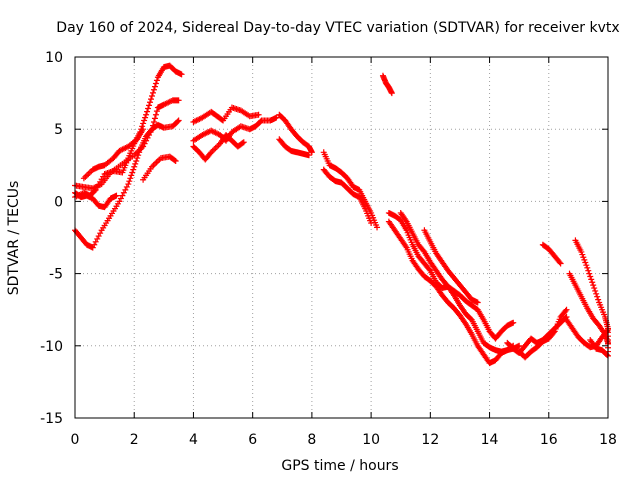  Describe the element at coordinates (134, 440) in the screenshot. I see `x-tick-label: 2` at that location.